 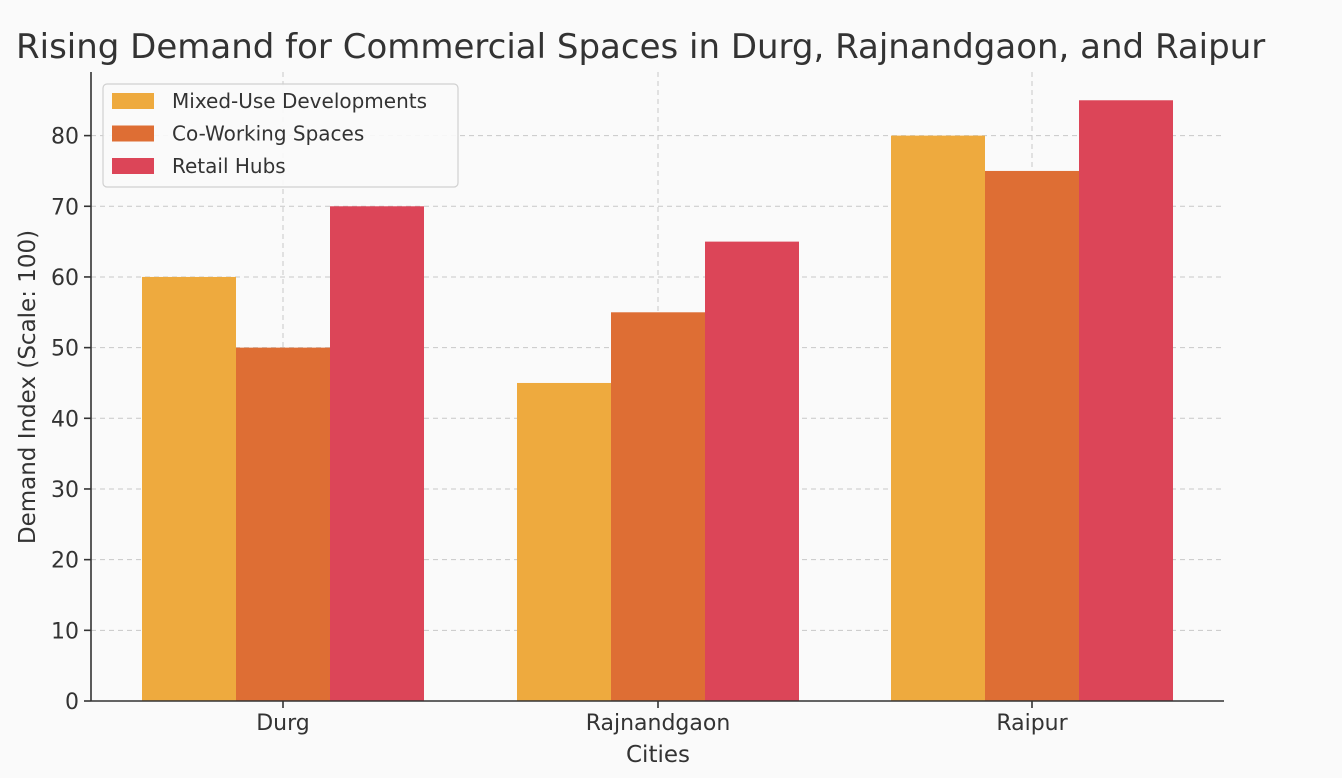 What do you see at coordinates (1032, 723) in the screenshot?
I see `x-tick-label: Raipur` at bounding box center [1032, 723].